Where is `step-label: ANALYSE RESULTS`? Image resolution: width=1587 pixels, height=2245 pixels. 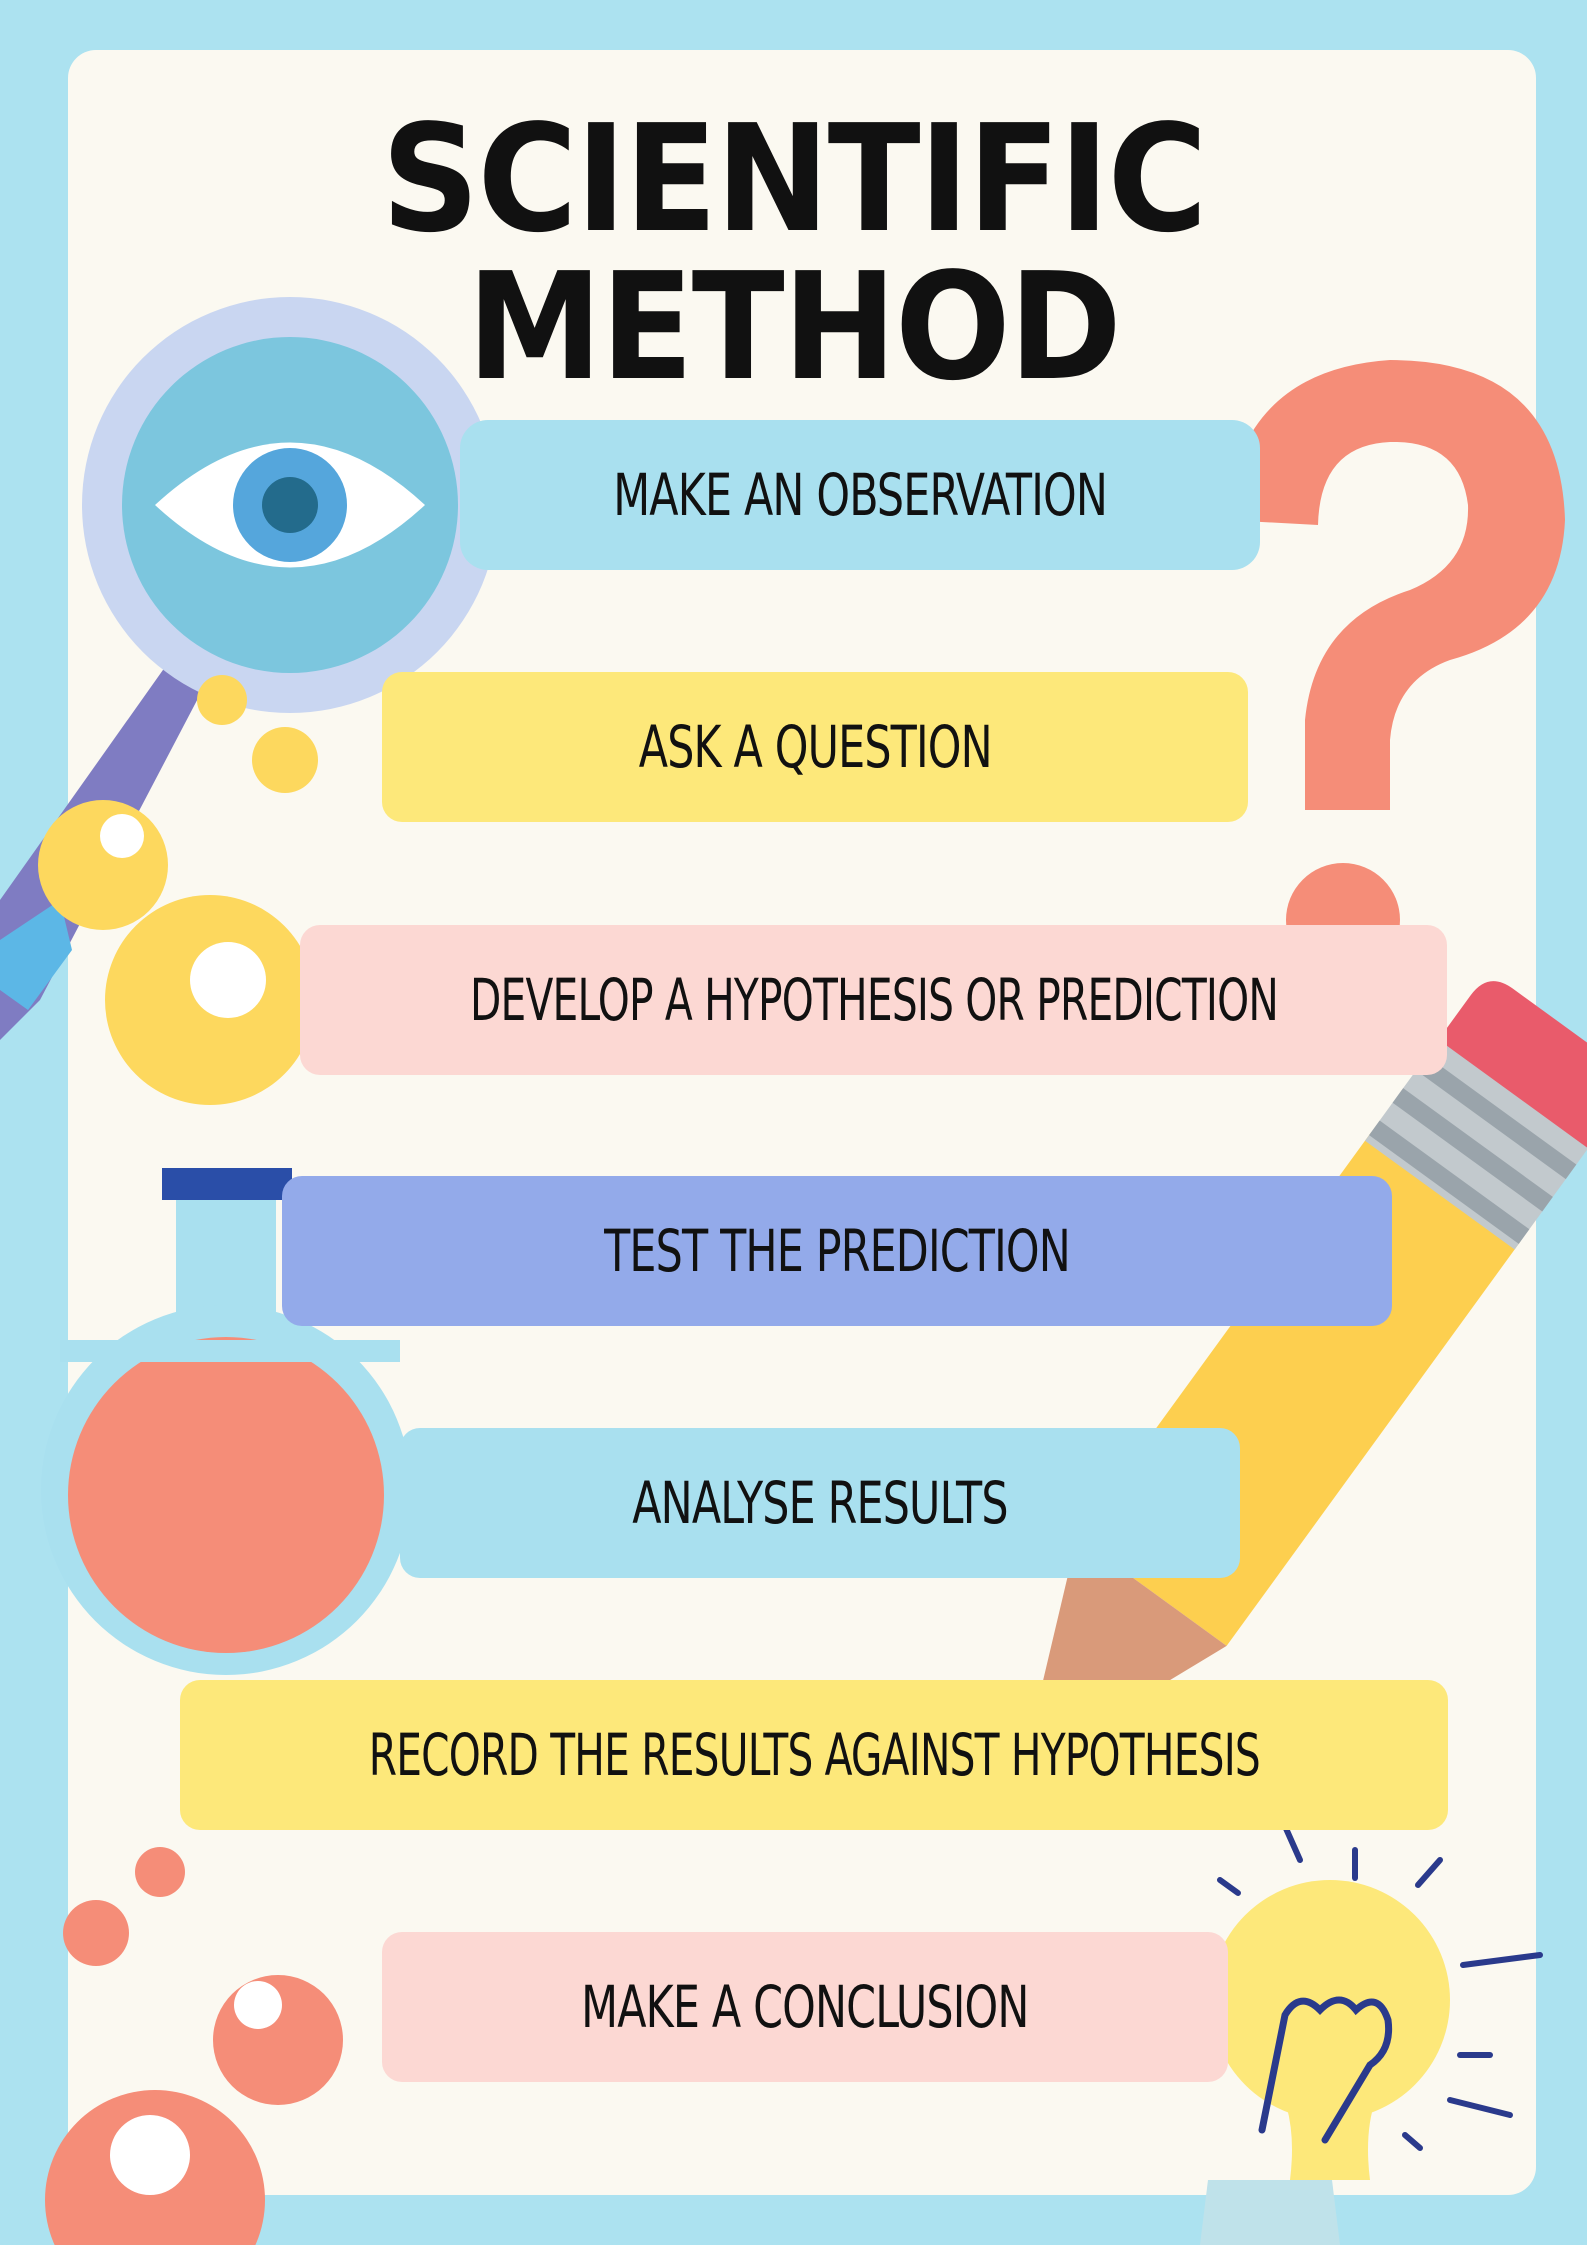 step-label: ANALYSE RESULTS is located at coordinates (820, 1503).